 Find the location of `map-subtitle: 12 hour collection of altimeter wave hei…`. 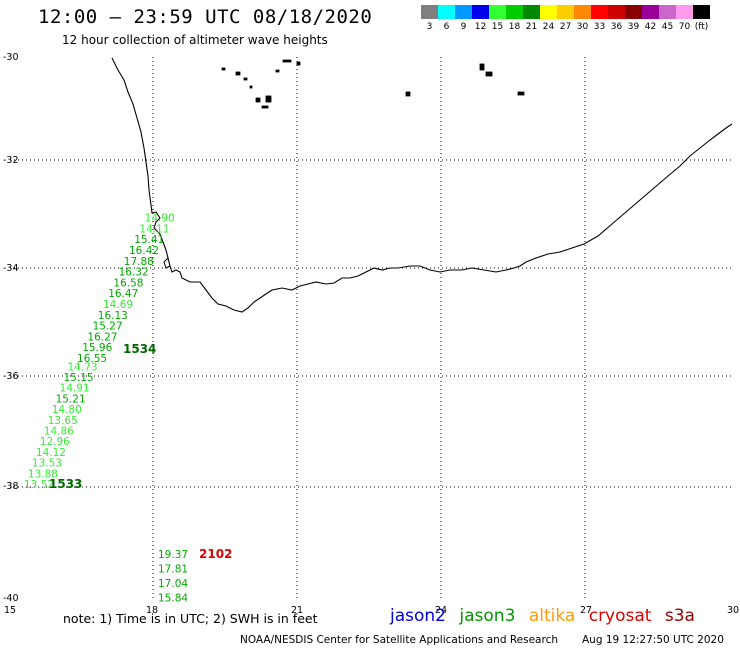

map-subtitle: 12 hour collection of altimeter wave hei… is located at coordinates (195, 40).